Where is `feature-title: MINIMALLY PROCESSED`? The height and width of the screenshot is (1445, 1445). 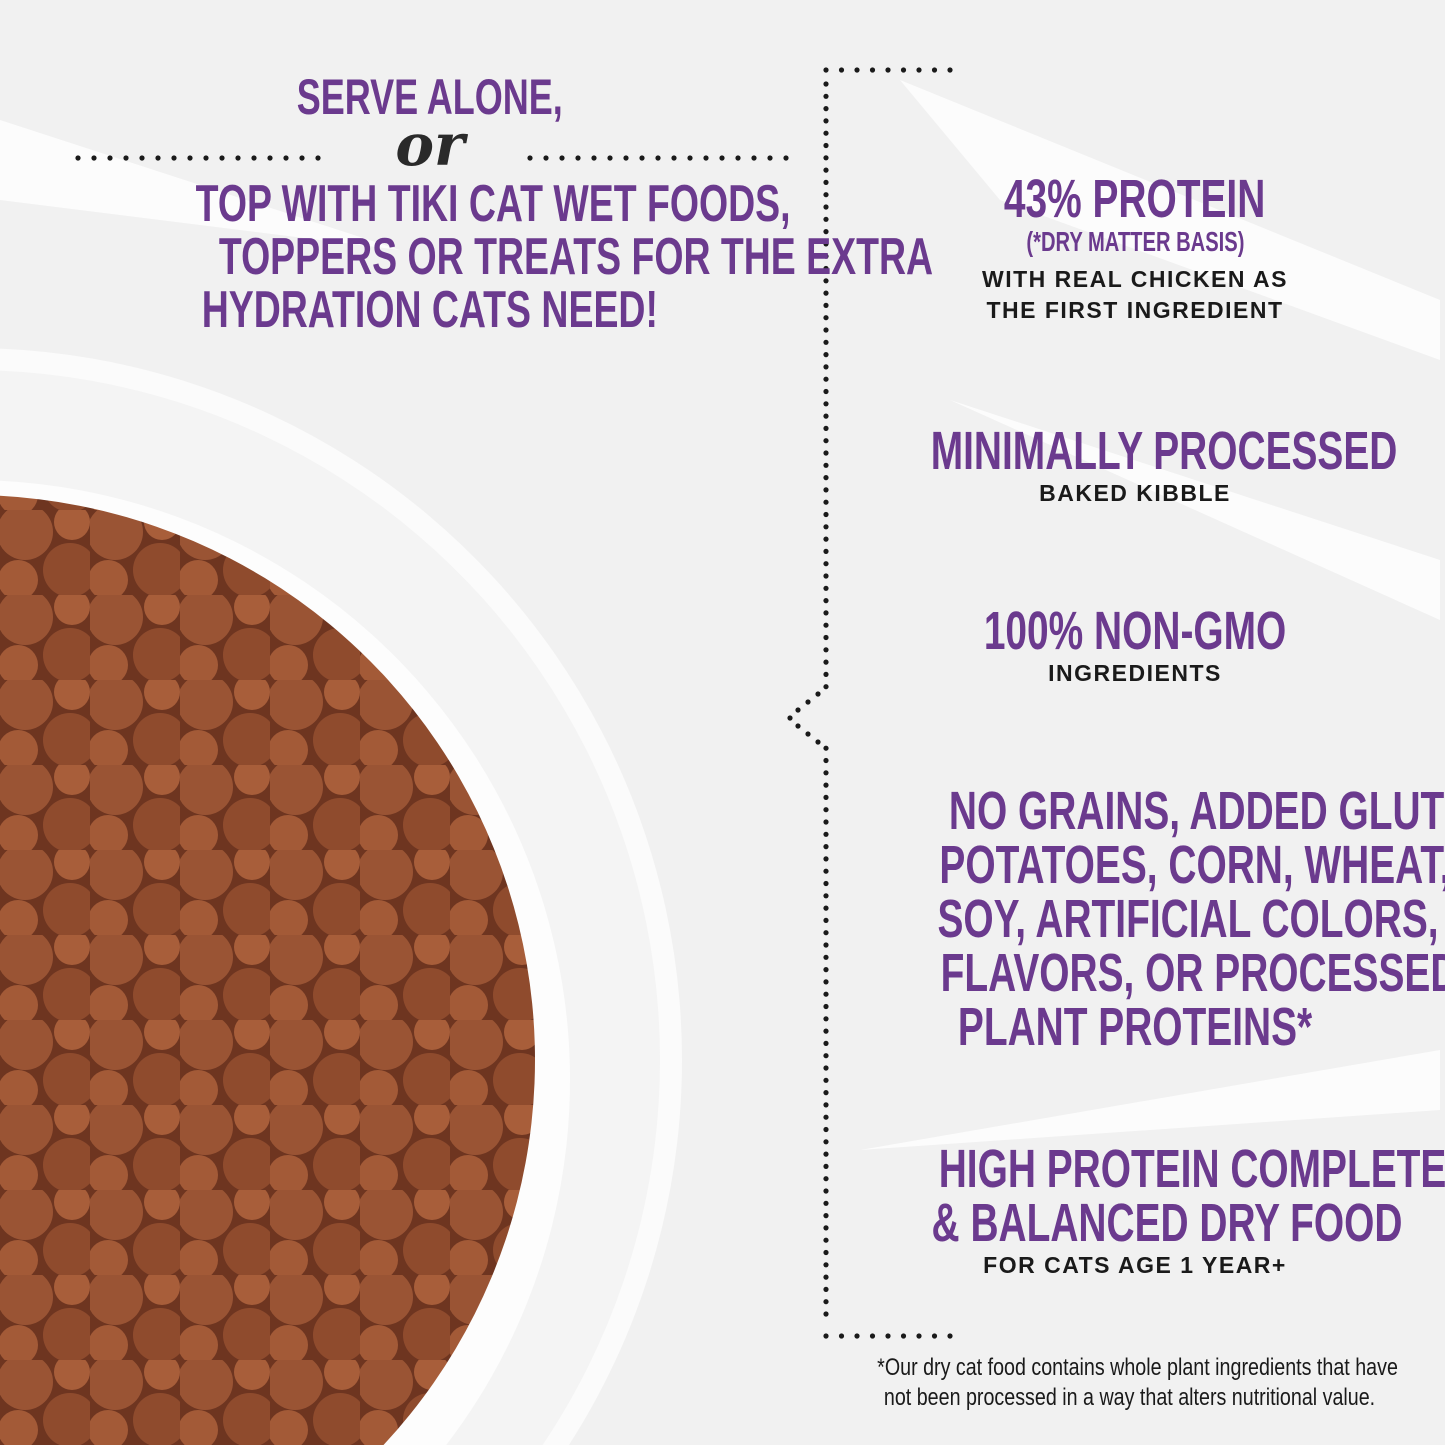 feature-title: MINIMALLY PROCESSED is located at coordinates (1164, 451).